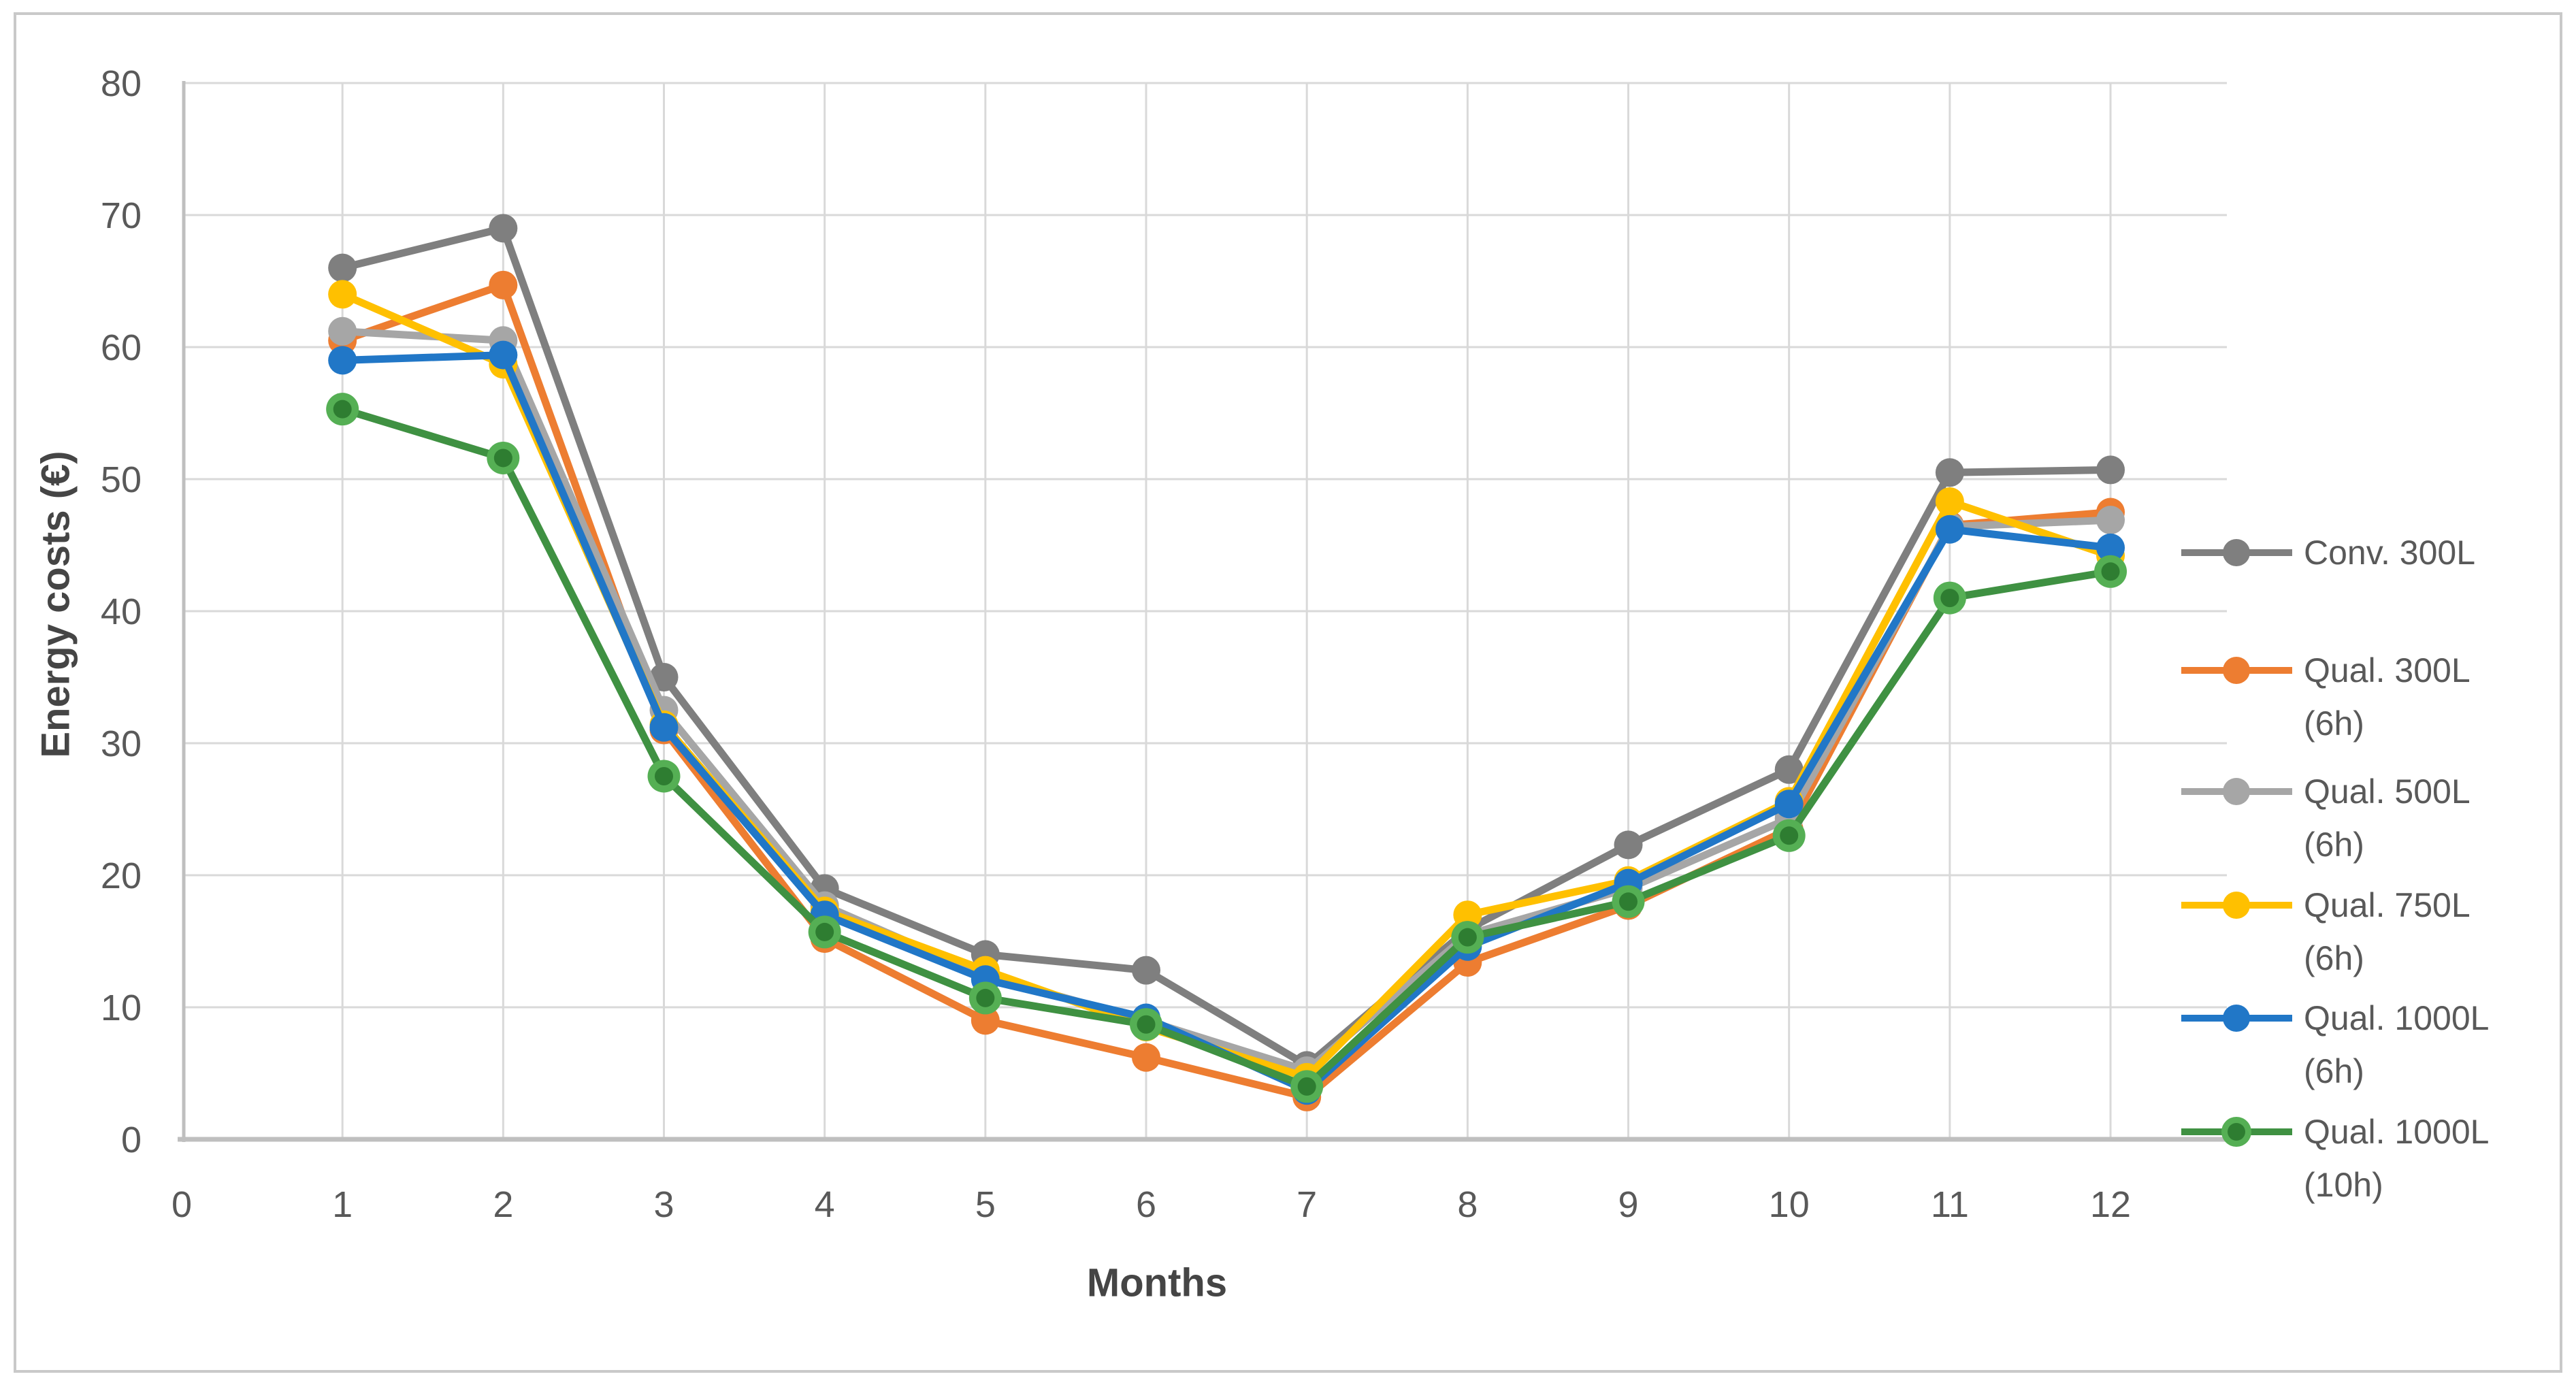 The width and height of the screenshot is (2576, 1385). What do you see at coordinates (1306, 1086) in the screenshot?
I see `data-point-Qual. 1000L (10h)-m7` at bounding box center [1306, 1086].